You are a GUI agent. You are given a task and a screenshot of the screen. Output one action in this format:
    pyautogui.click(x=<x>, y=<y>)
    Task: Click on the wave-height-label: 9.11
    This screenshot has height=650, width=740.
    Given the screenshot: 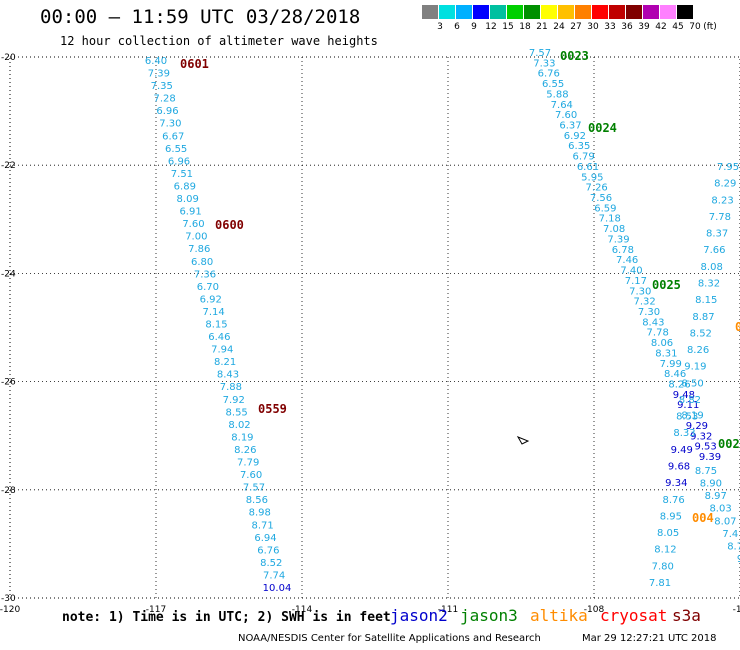 What is the action you would take?
    pyautogui.click(x=688, y=405)
    